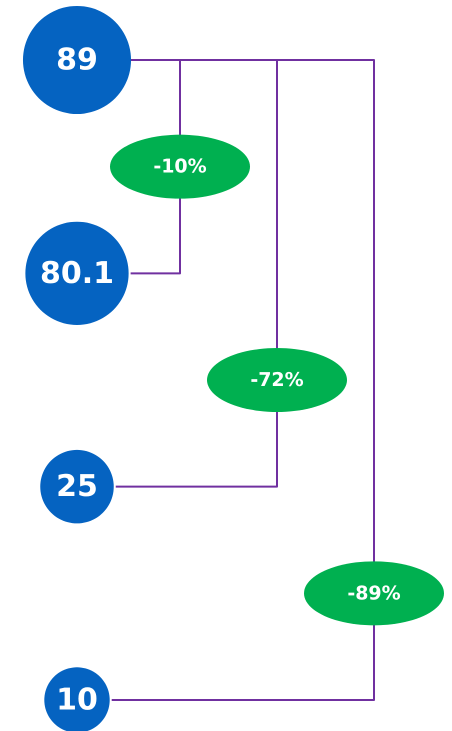  What do you see at coordinates (277, 380) in the screenshot?
I see `text: -72%` at bounding box center [277, 380].